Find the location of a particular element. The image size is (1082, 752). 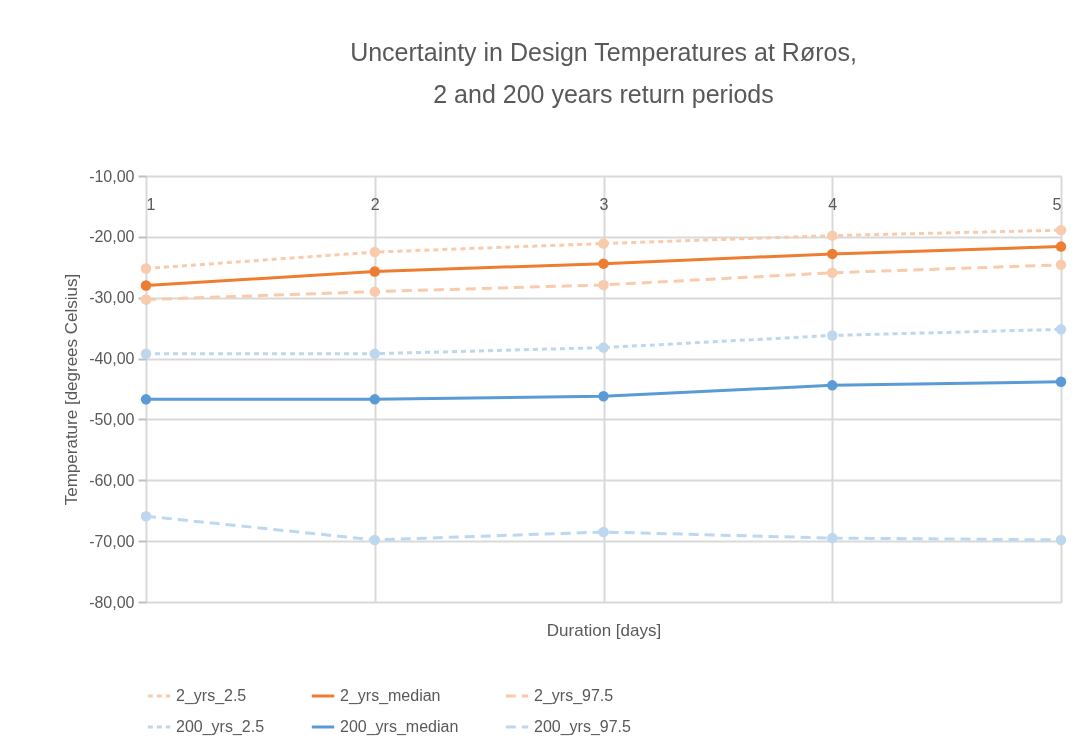

legend-label: 2_yrs_97.5 is located at coordinates (574, 696).